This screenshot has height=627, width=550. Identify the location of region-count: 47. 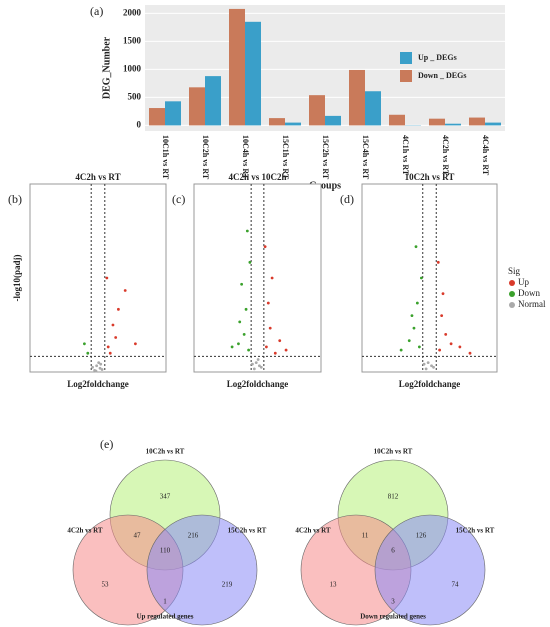
(138, 536).